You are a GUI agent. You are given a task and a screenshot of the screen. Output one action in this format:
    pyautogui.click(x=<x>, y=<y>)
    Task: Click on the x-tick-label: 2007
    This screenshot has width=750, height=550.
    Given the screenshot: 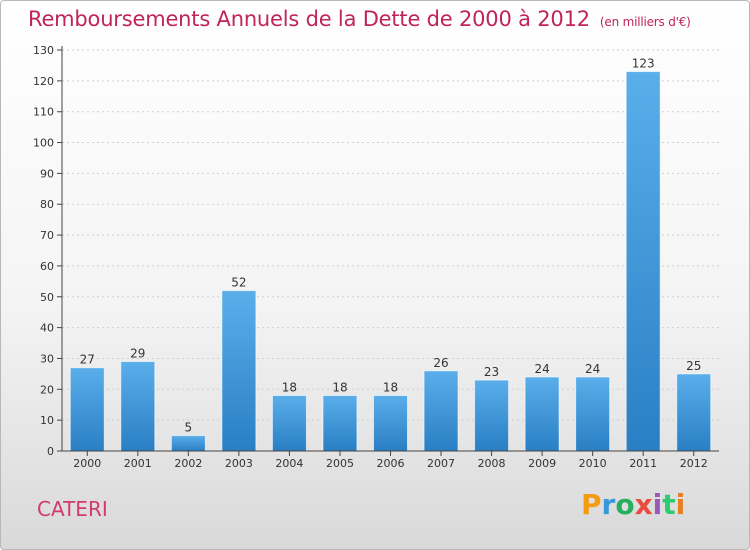 What is the action you would take?
    pyautogui.click(x=441, y=463)
    